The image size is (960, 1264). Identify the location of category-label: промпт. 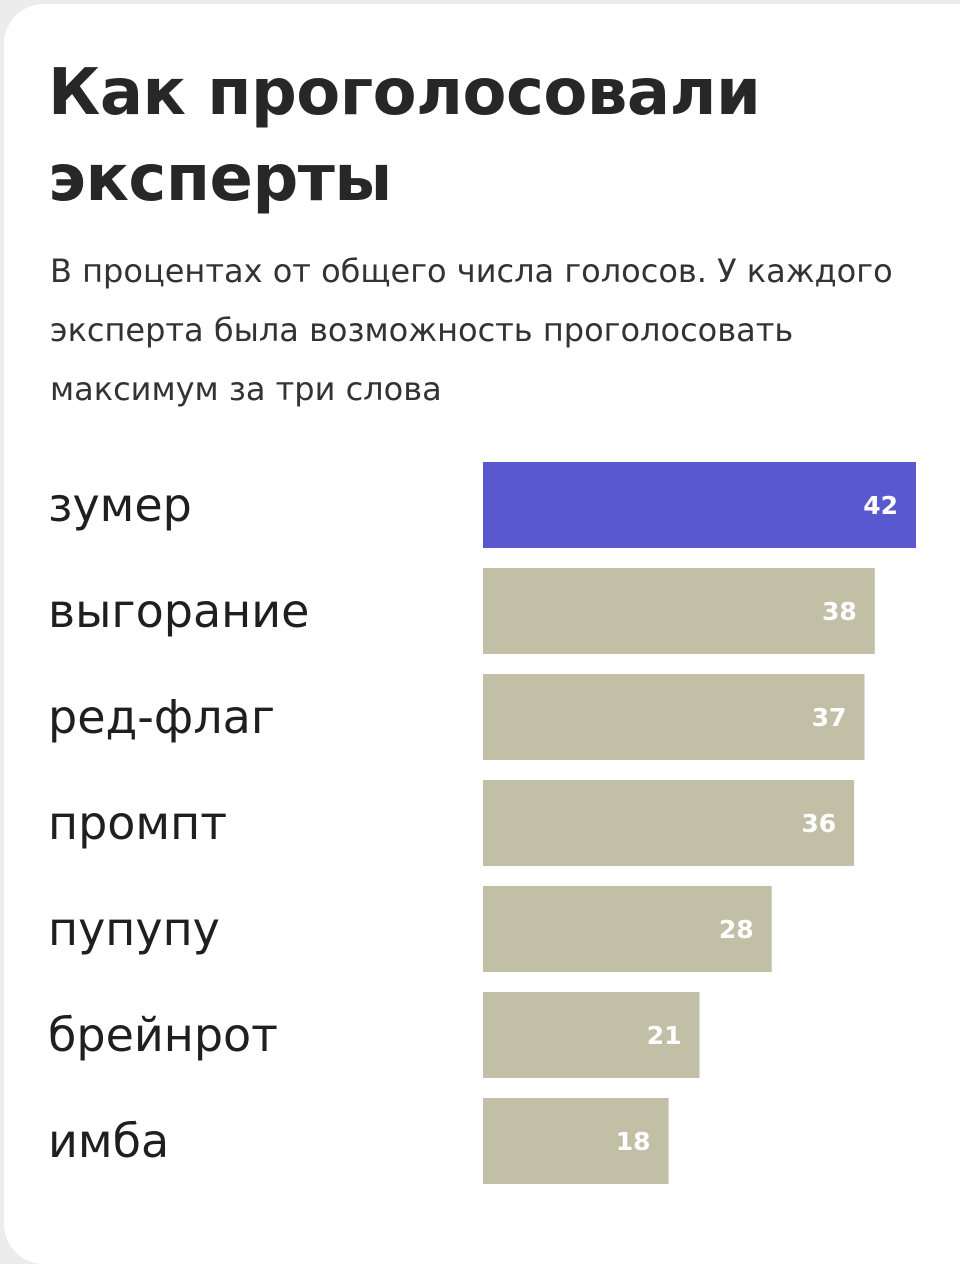
(137, 823).